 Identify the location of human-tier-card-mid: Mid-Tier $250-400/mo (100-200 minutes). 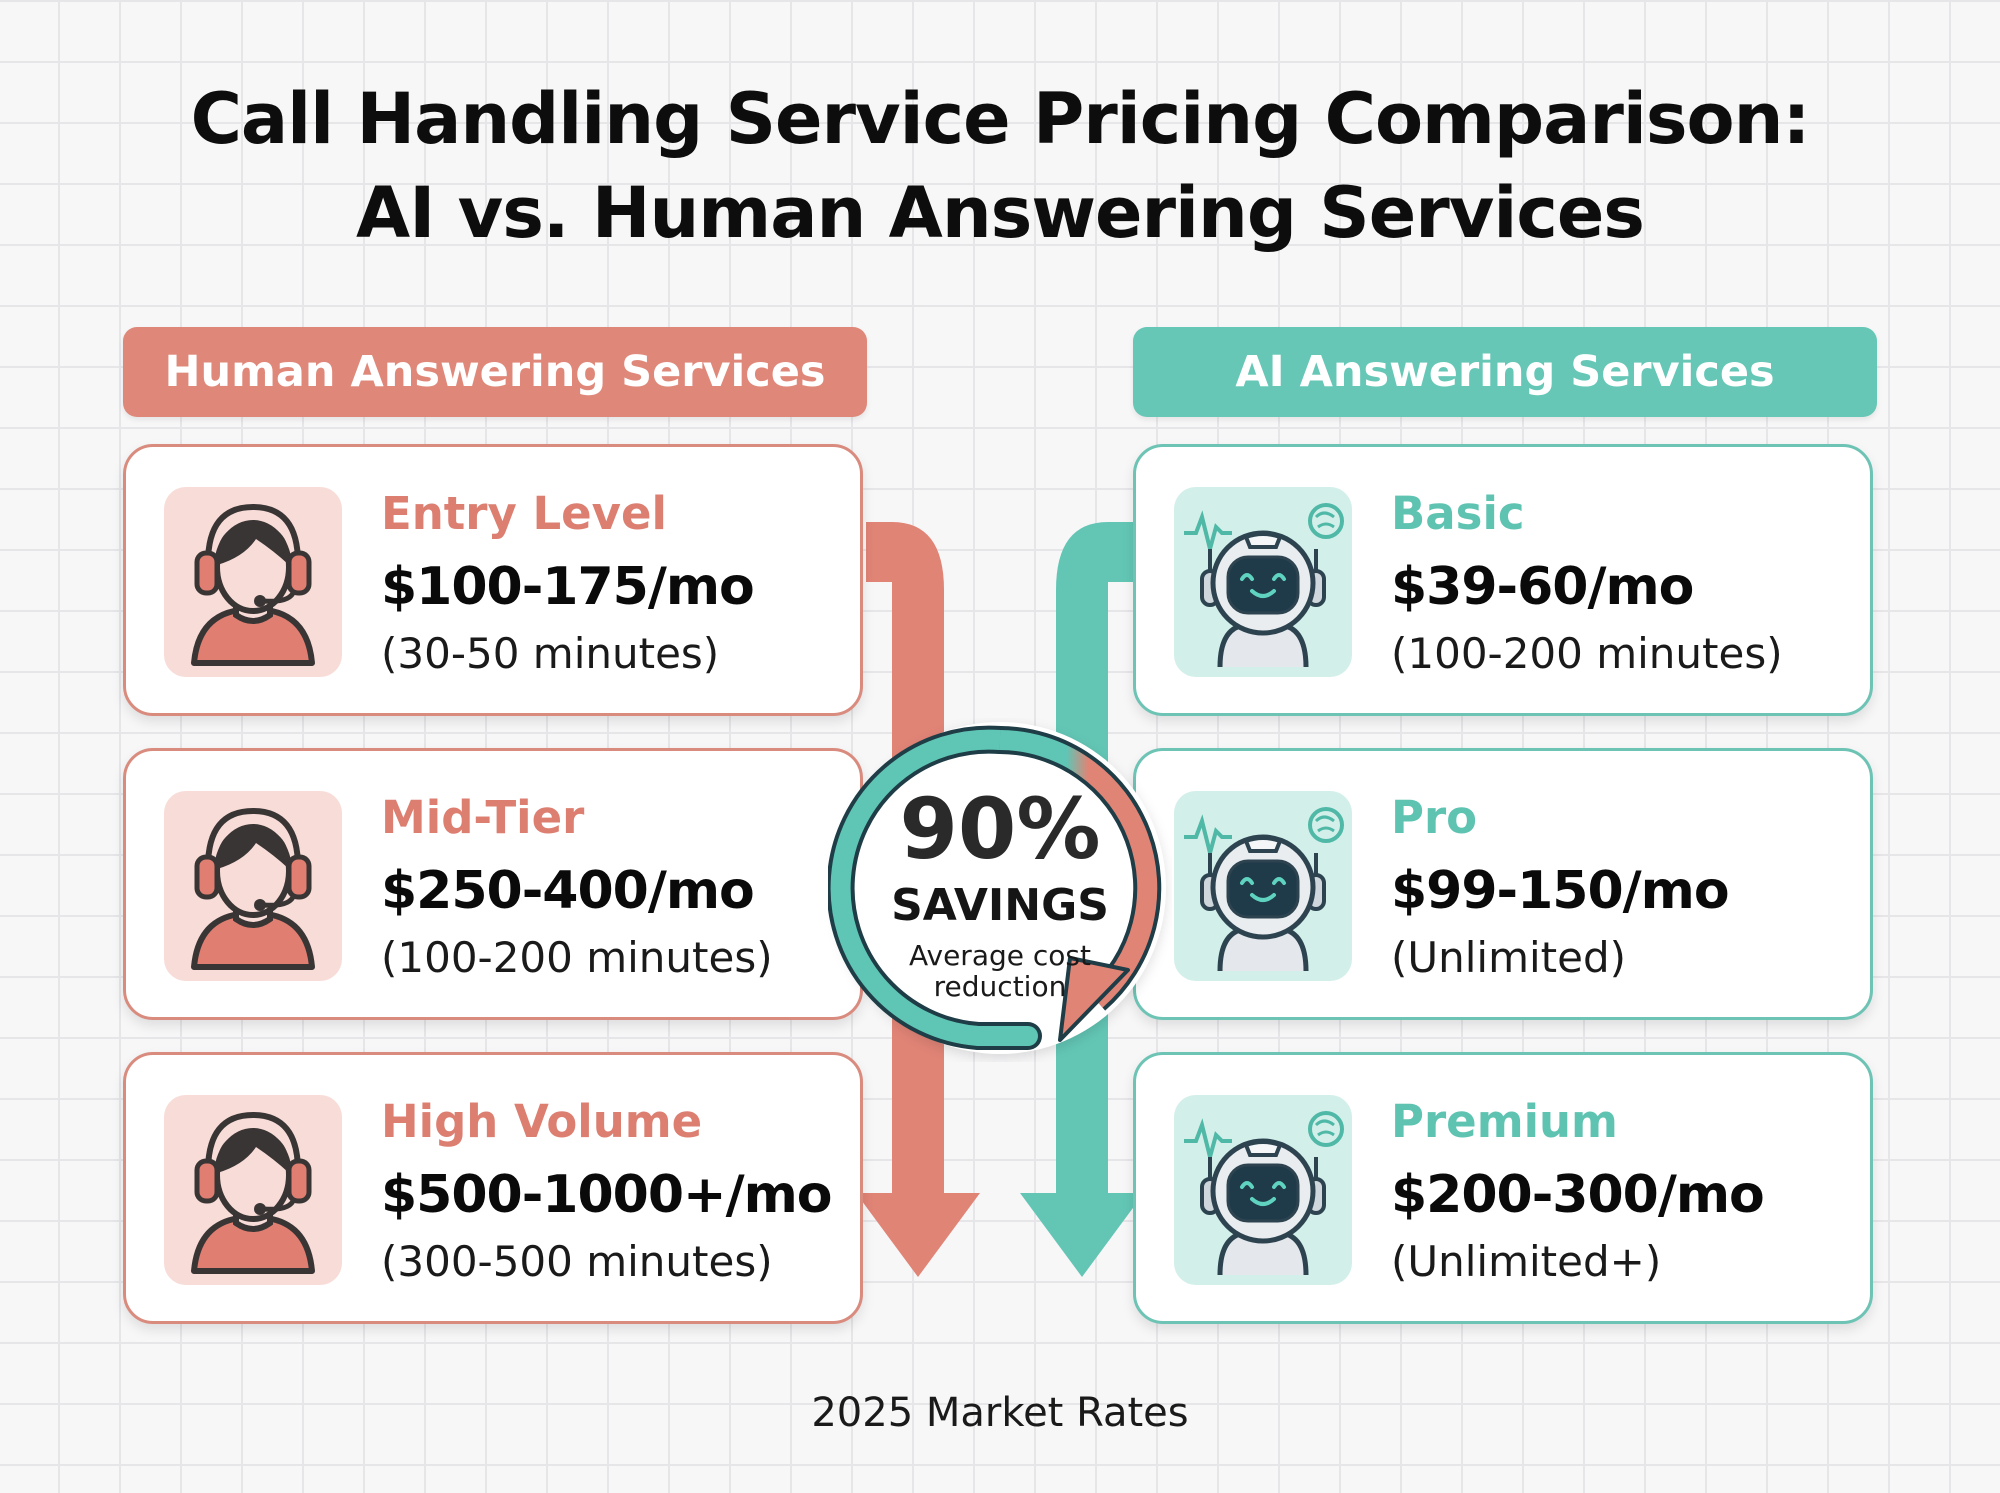
(493, 884).